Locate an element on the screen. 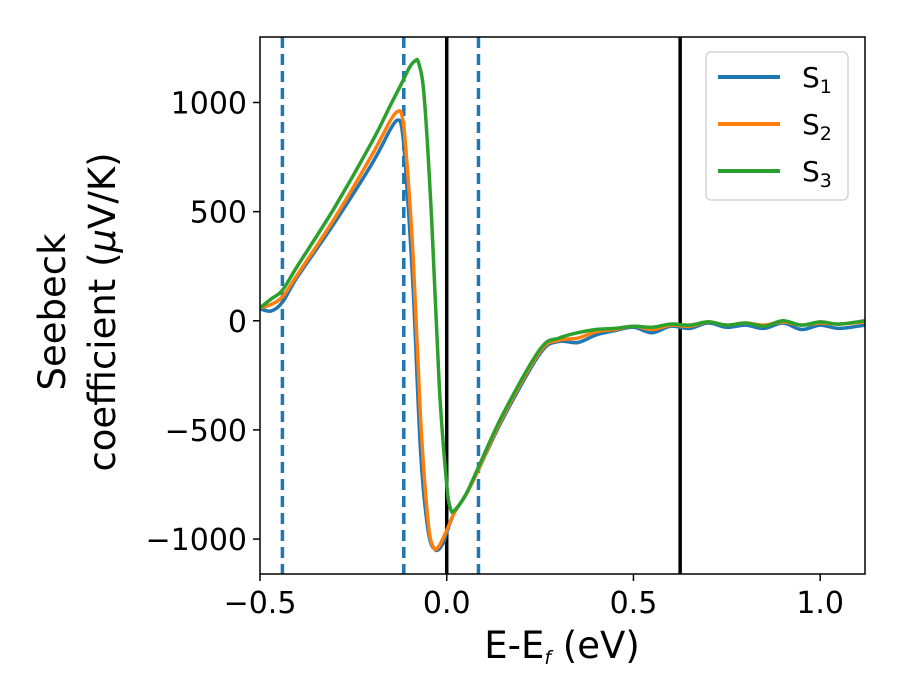  y-axis-label-line1: Seebeck is located at coordinates (52, 312).